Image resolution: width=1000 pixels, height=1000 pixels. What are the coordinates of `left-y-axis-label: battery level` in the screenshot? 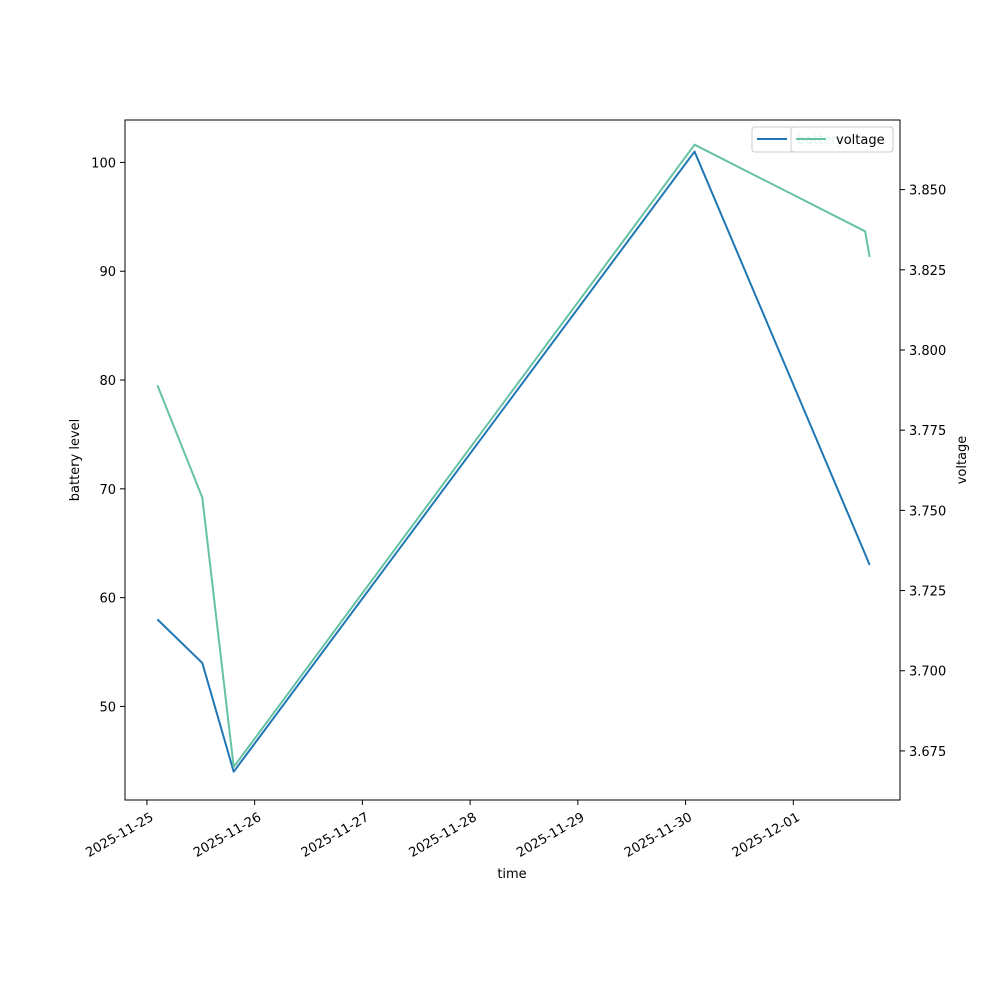 It's located at (75, 460).